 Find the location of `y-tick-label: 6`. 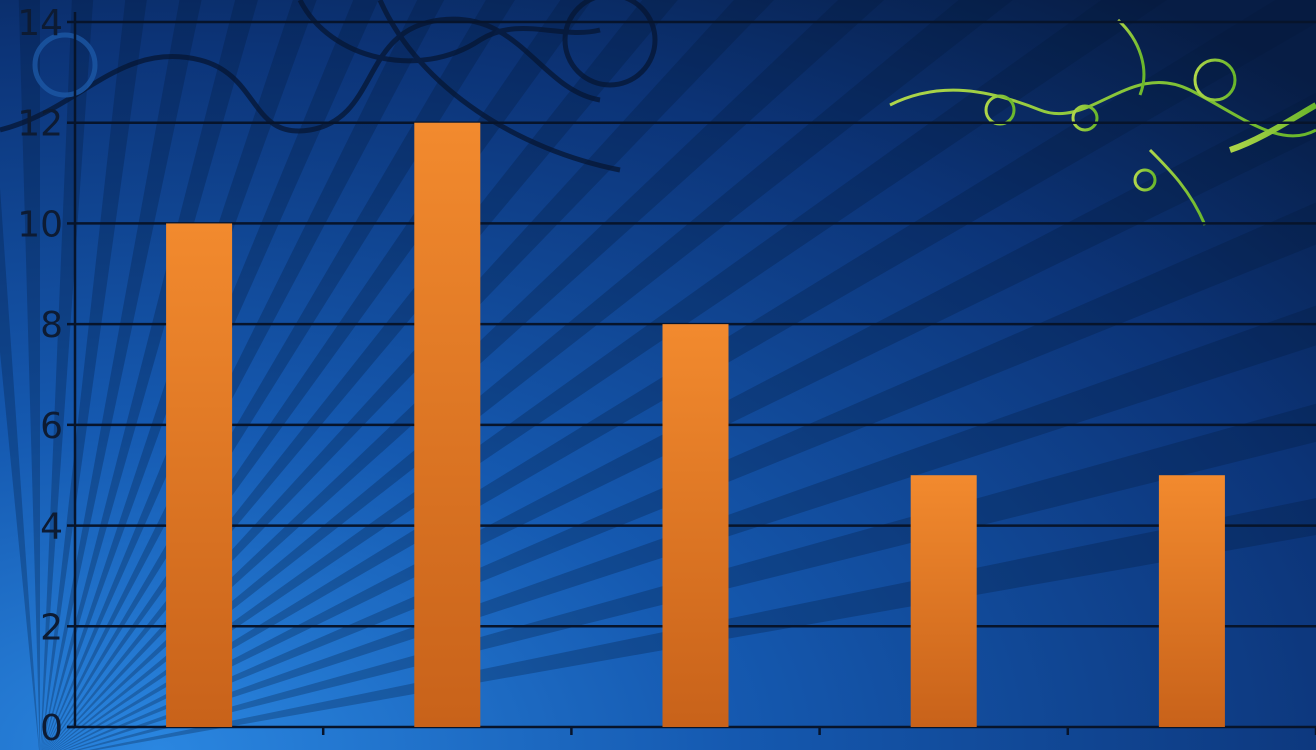

y-tick-label: 6 is located at coordinates (51, 426).